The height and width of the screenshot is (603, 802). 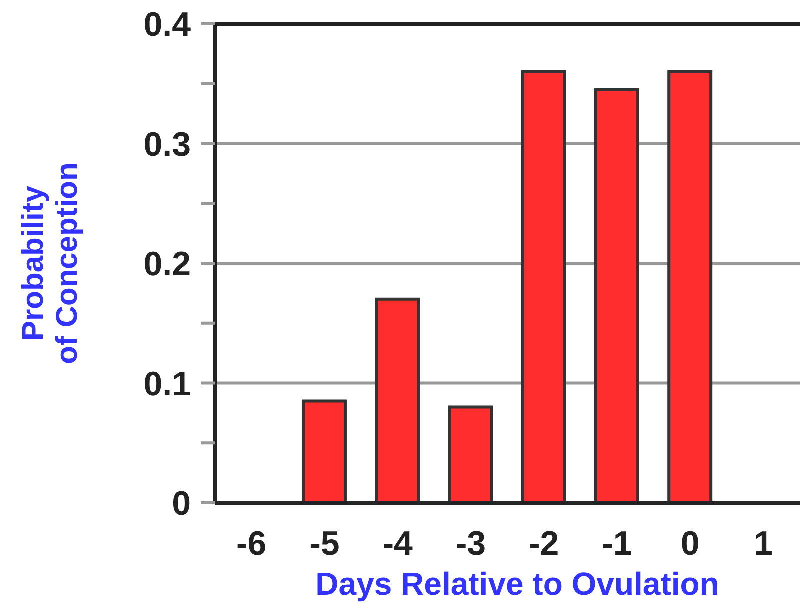 I want to click on x-tick-label: -3, so click(x=471, y=544).